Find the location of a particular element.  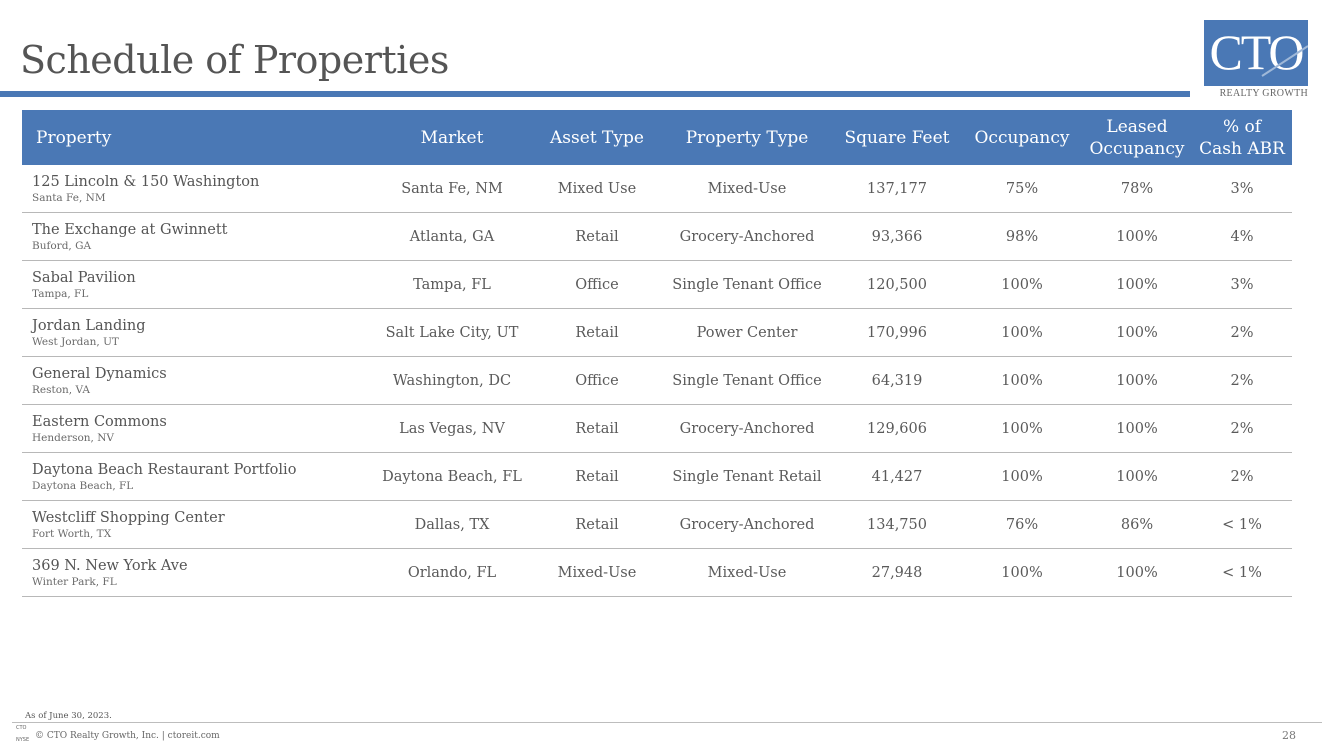

cell-property: The Exchange at Gwinnett Buford, GA is located at coordinates (197, 236).